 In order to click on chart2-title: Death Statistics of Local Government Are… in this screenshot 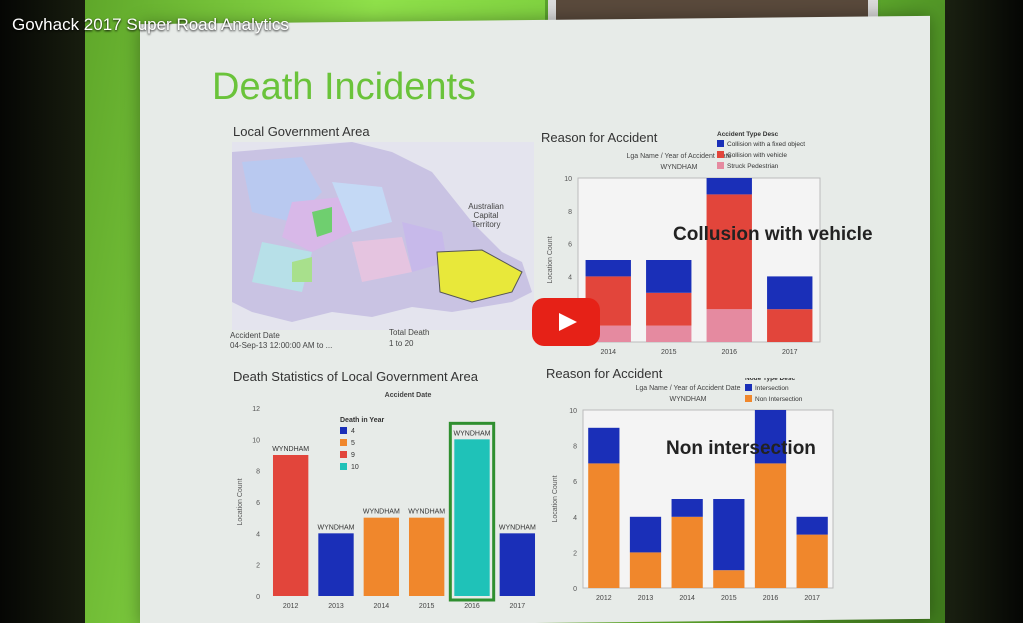, I will do `click(355, 376)`.